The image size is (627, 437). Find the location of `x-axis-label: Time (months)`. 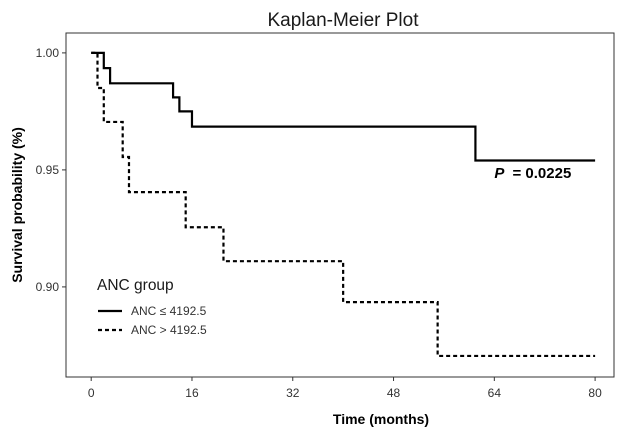

x-axis-label: Time (months) is located at coordinates (381, 419).